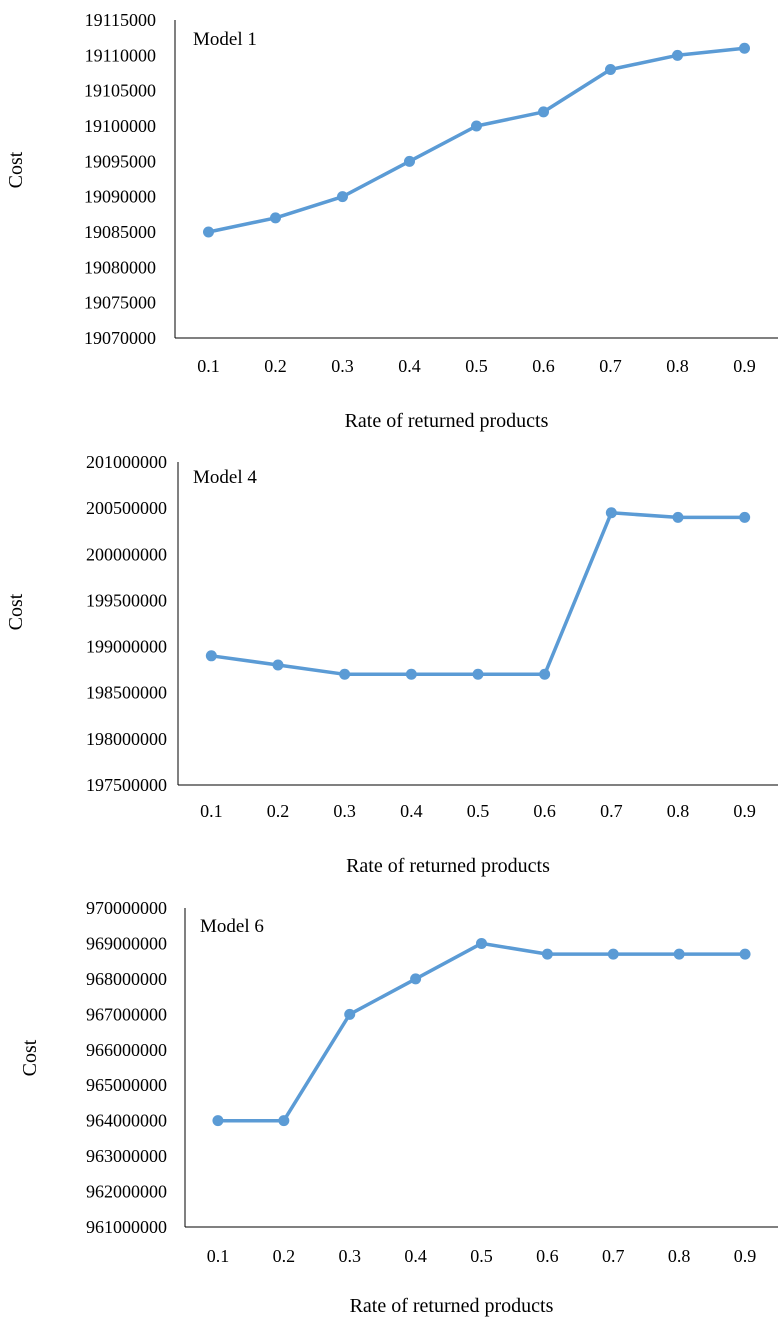 This screenshot has width=782, height=1319. Describe the element at coordinates (126, 739) in the screenshot. I see `y-tick-label: 198000000` at that location.